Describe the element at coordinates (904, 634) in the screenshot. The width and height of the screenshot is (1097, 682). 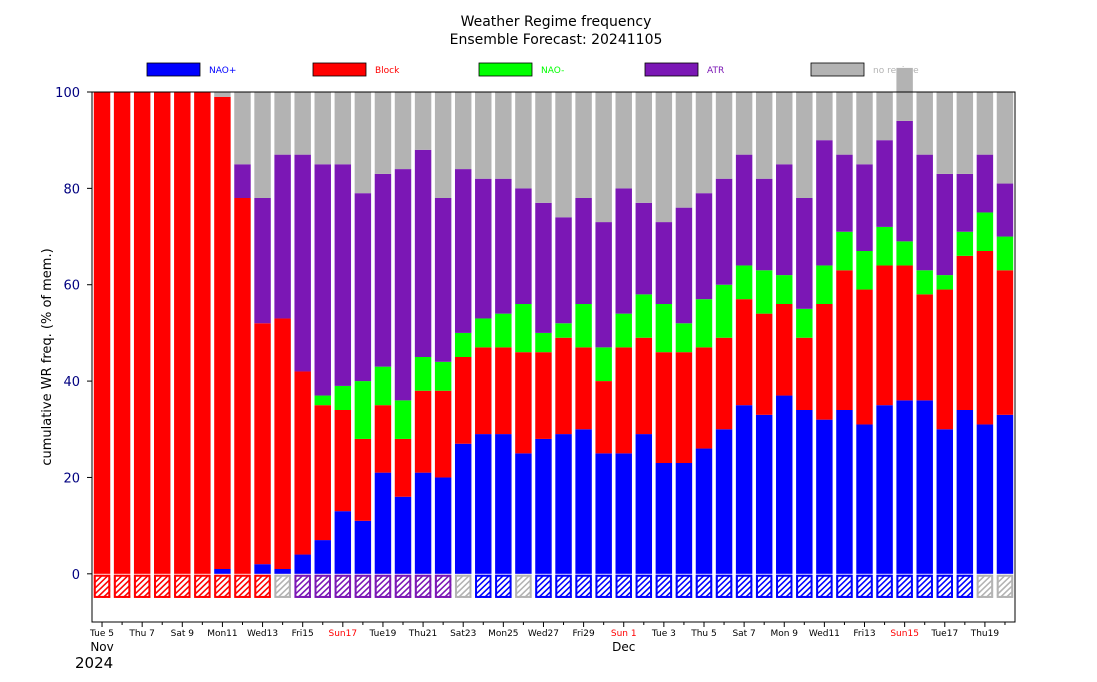
I see `x-tick-label-40: Sun15` at that location.